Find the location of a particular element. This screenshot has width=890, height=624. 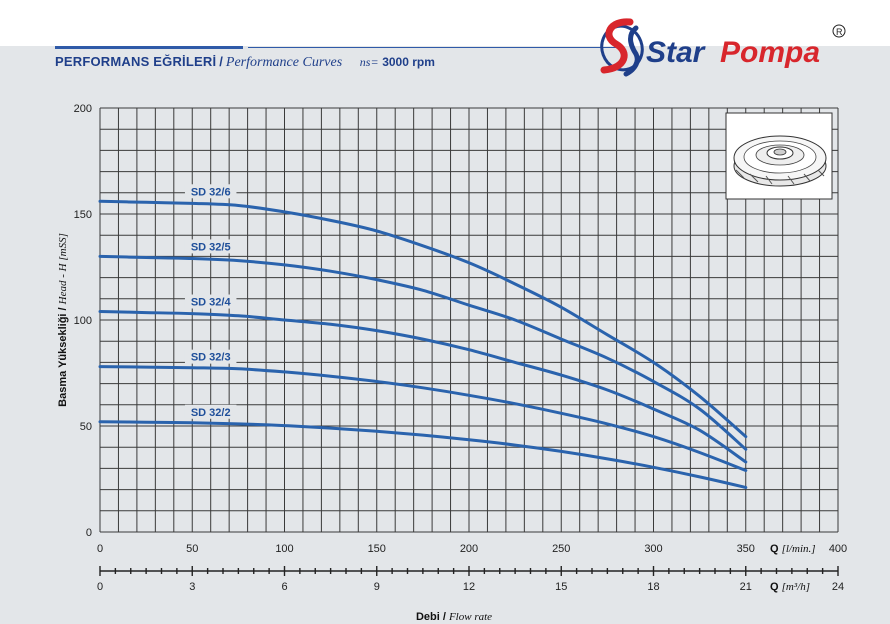

header-rule is located at coordinates (149, 47).